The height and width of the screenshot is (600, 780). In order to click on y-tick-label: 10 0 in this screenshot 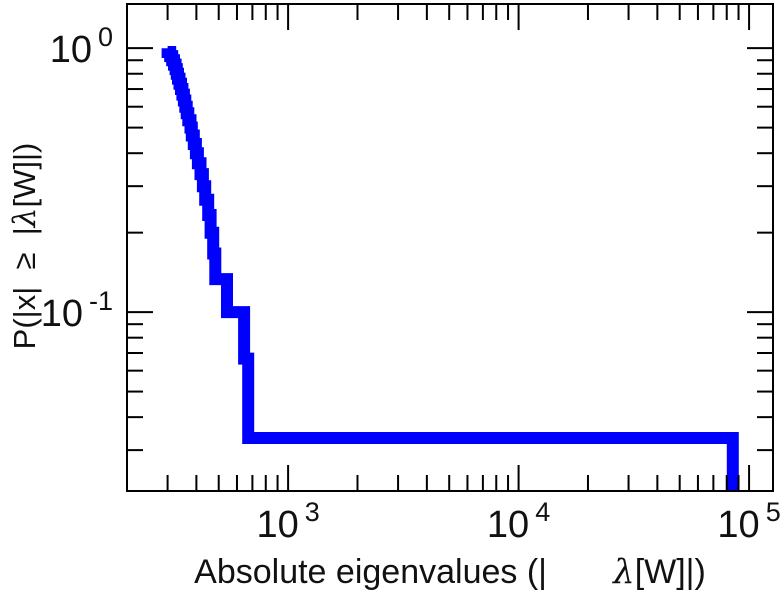, I will do `click(81, 48)`.